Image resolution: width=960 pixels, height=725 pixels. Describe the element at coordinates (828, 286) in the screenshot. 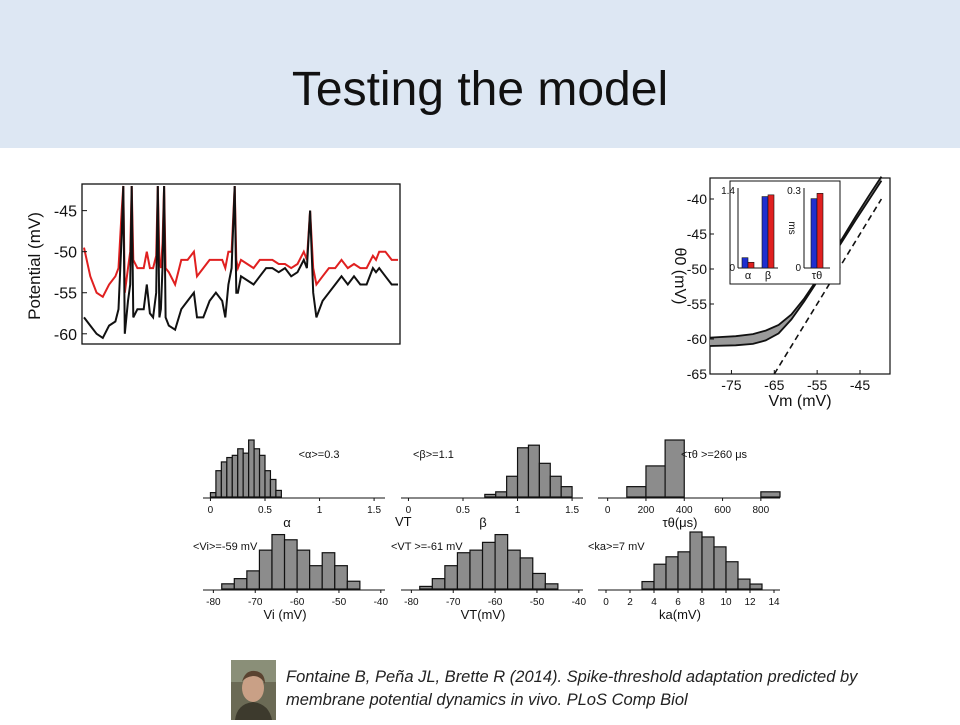

I see `theta-line-diagonal` at that location.